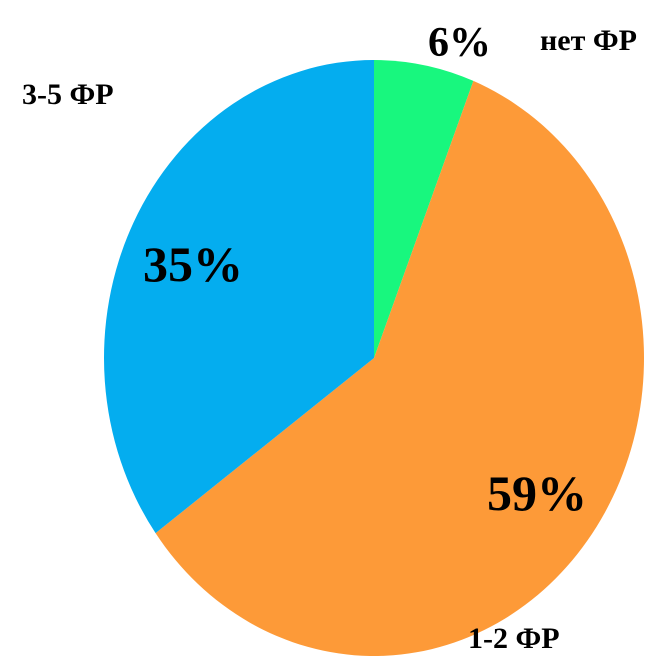  I want to click on slice-category-label-1-2-rf: 1-2 ФР, so click(514, 638).